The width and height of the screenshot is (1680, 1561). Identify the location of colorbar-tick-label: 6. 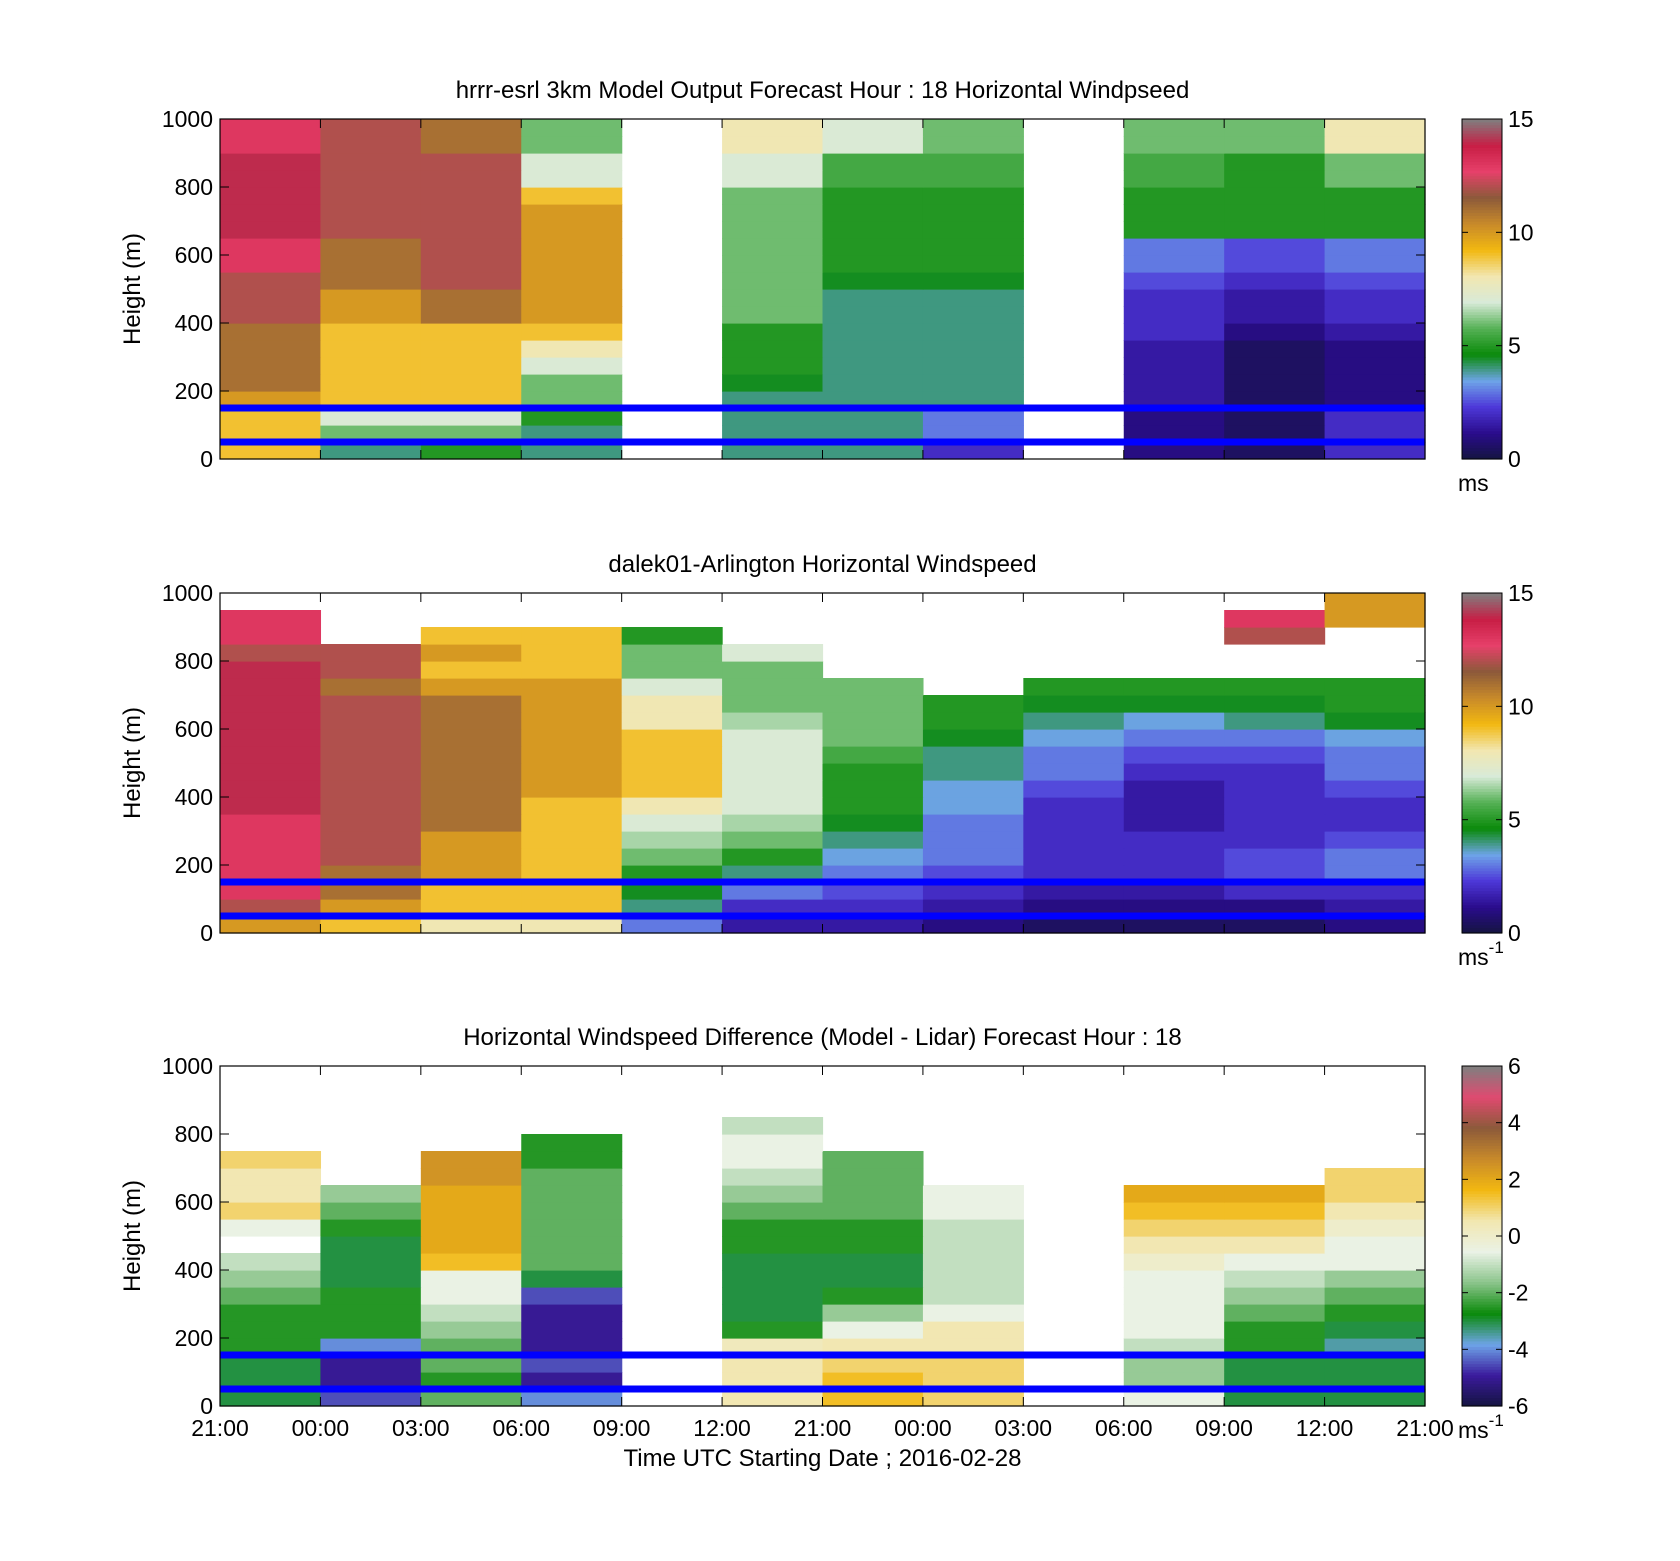
(1514, 1066).